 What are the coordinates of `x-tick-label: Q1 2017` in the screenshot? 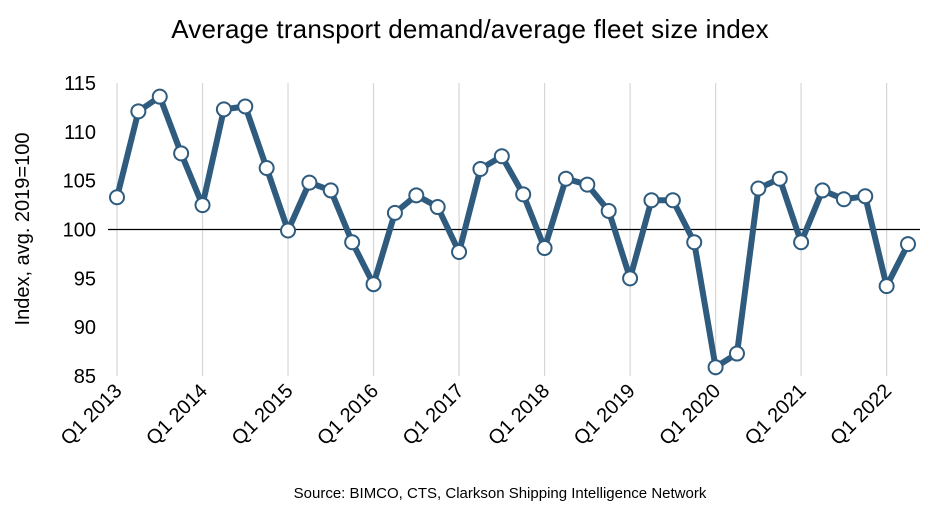 It's located at (434, 415).